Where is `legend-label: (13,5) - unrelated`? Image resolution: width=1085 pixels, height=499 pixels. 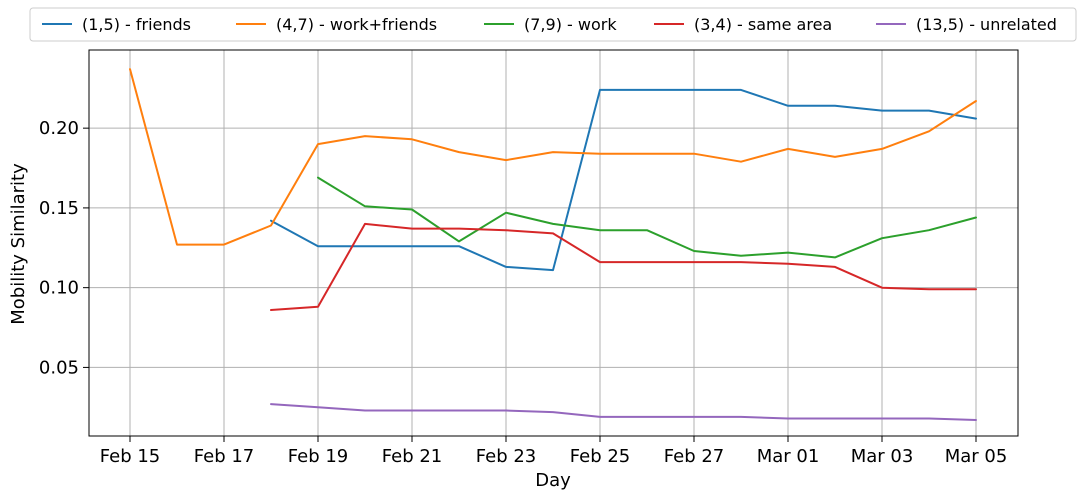 legend-label: (13,5) - unrelated is located at coordinates (986, 24).